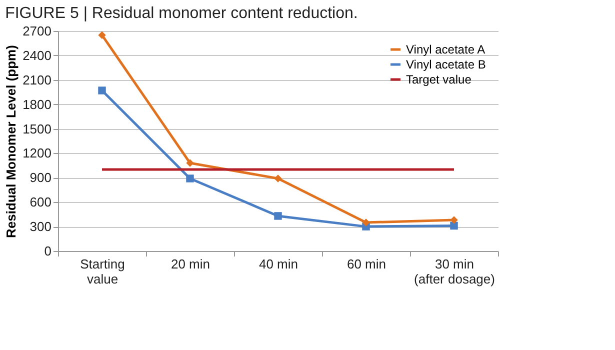 The width and height of the screenshot is (615, 350). I want to click on y-tick-label: 2100, so click(37, 80).